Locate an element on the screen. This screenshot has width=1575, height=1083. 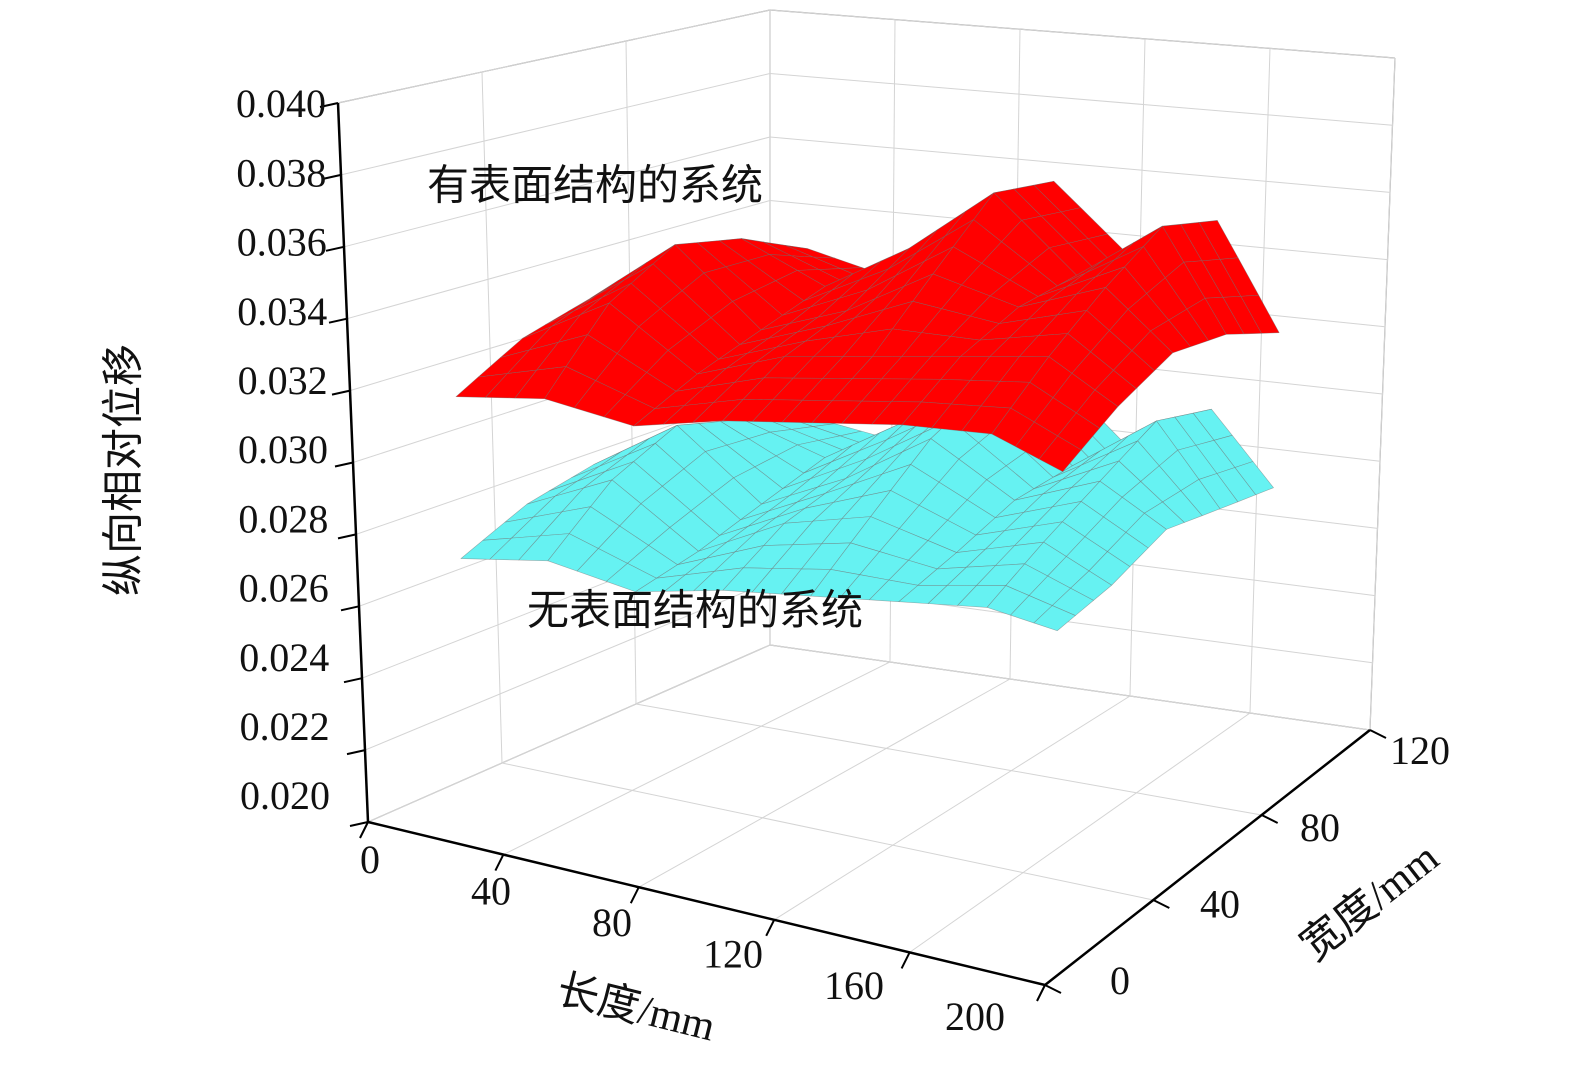
x-tick-label: 200 is located at coordinates (975, 1016).